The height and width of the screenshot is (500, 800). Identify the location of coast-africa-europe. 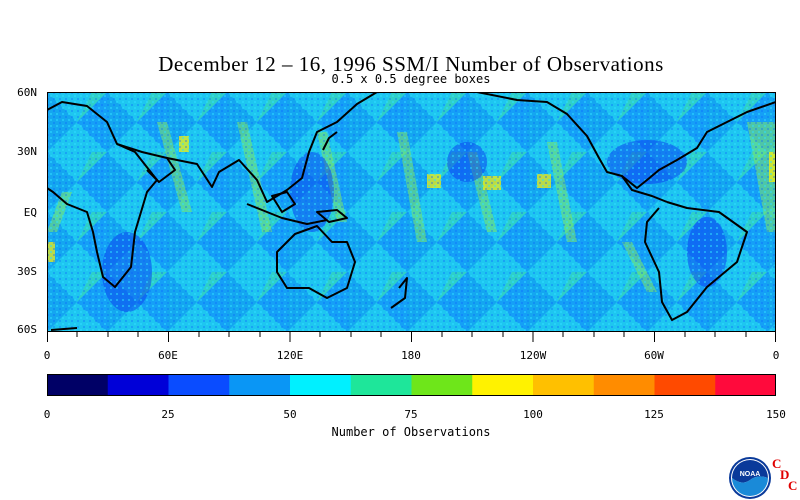
(102, 194).